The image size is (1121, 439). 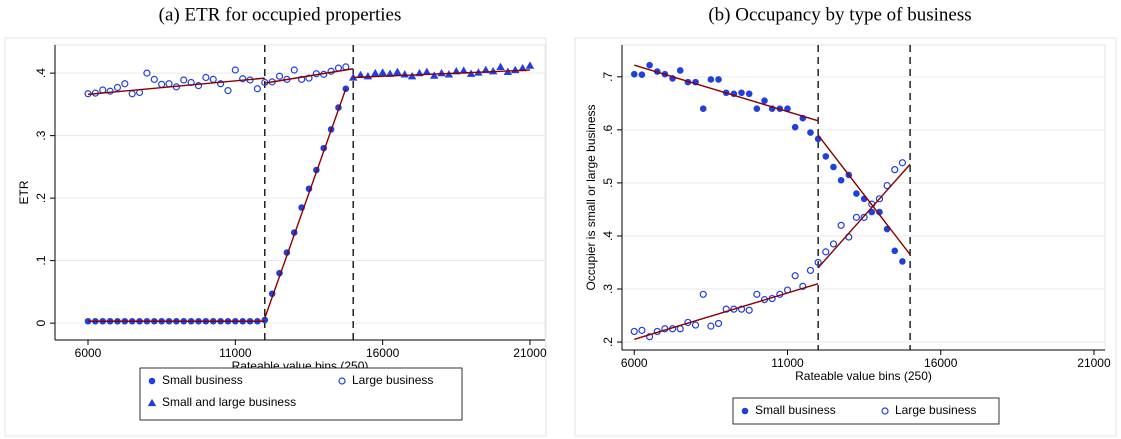 I want to click on y-tick-label: .4, so click(x=608, y=236).